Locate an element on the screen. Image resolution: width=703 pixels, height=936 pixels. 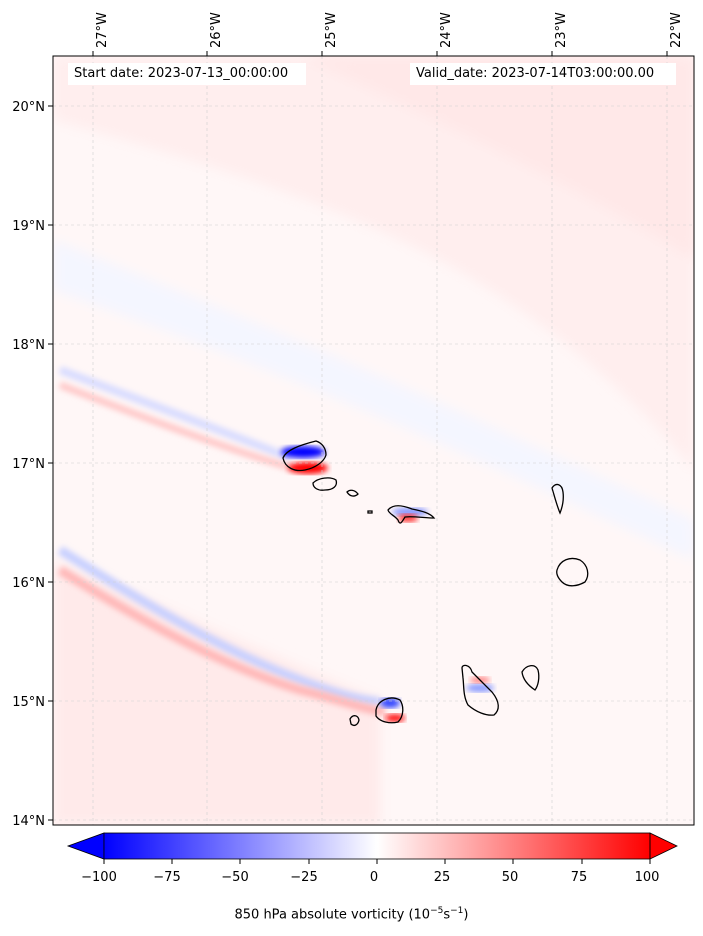
colorbar-tick-label: −100 is located at coordinates (99, 877).